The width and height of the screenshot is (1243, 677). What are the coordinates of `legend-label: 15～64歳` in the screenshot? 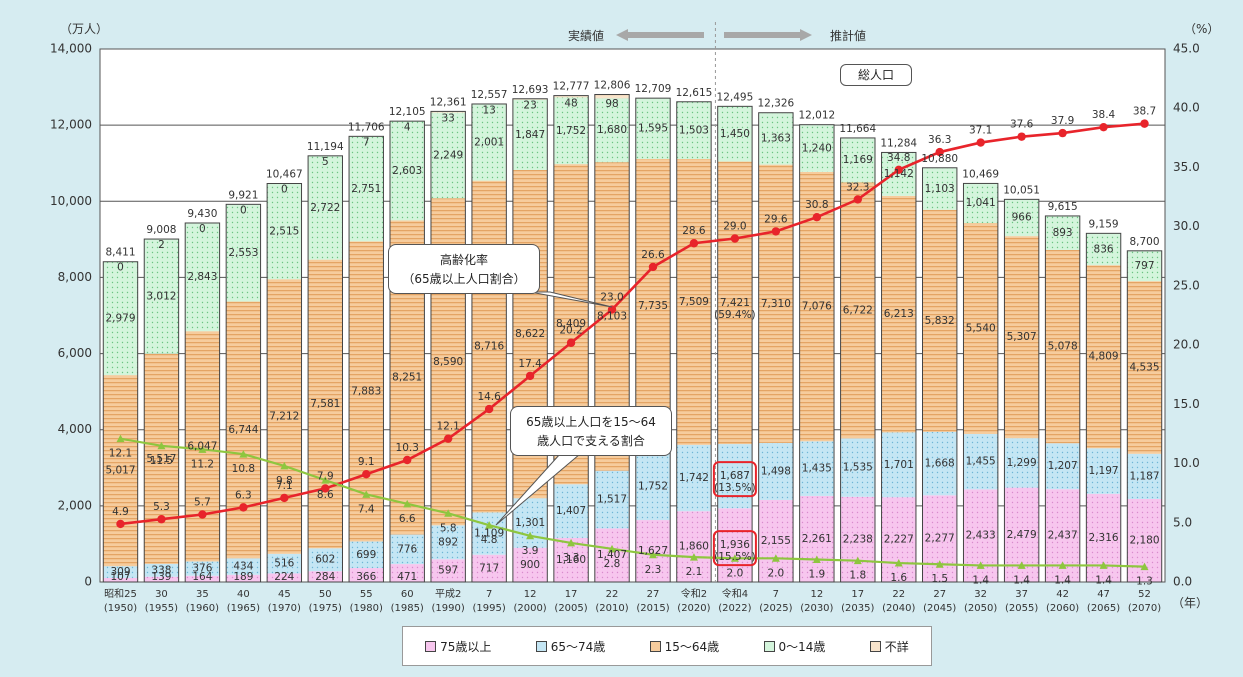 It's located at (692, 646).